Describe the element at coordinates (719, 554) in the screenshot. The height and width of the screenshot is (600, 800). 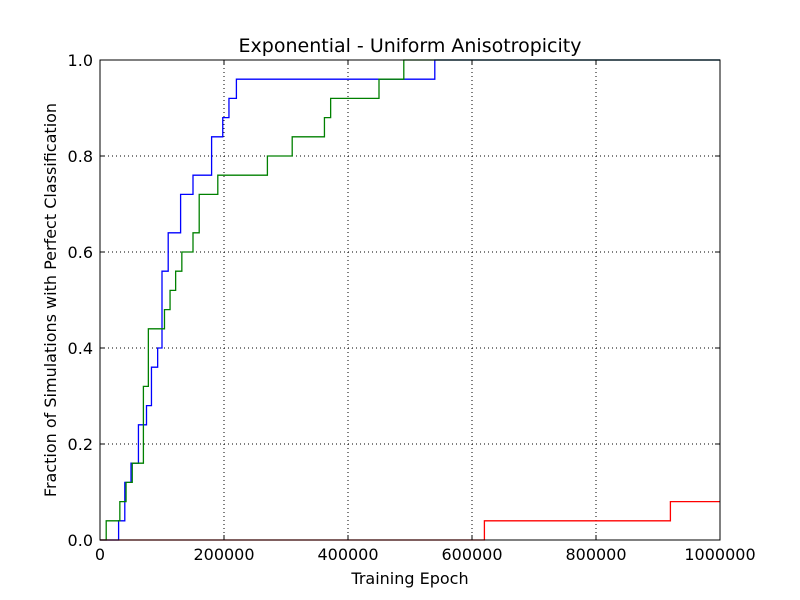
I see `x-tick-label: 1000000` at that location.